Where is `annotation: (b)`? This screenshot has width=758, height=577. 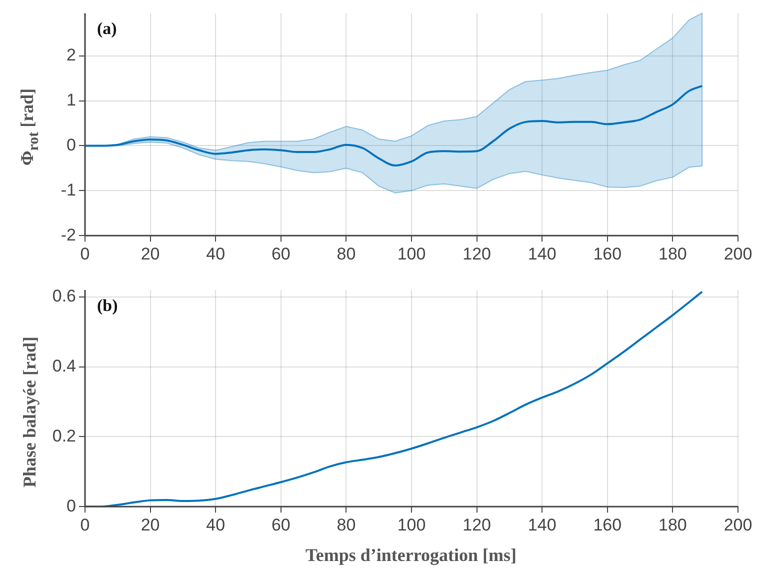
annotation: (b) is located at coordinates (107, 305).